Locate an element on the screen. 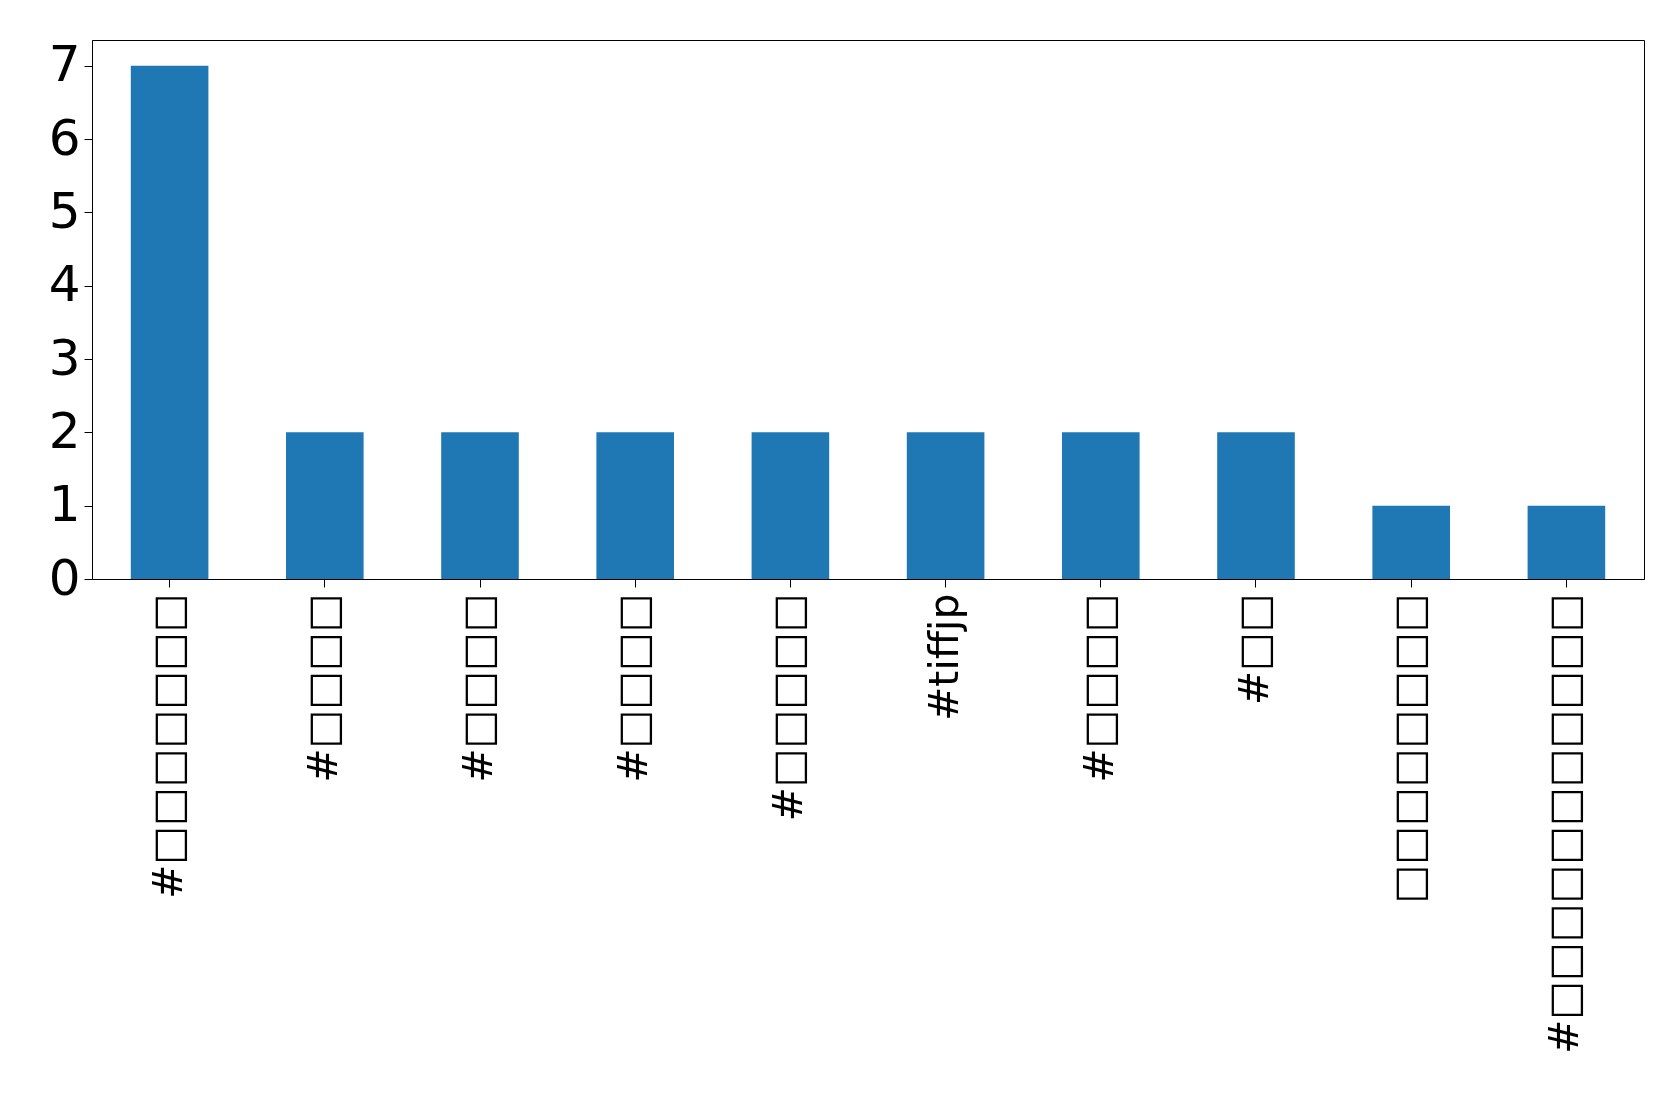 The image size is (1679, 1093). x-tick-label: □□□□□□□□ is located at coordinates (1409, 748).